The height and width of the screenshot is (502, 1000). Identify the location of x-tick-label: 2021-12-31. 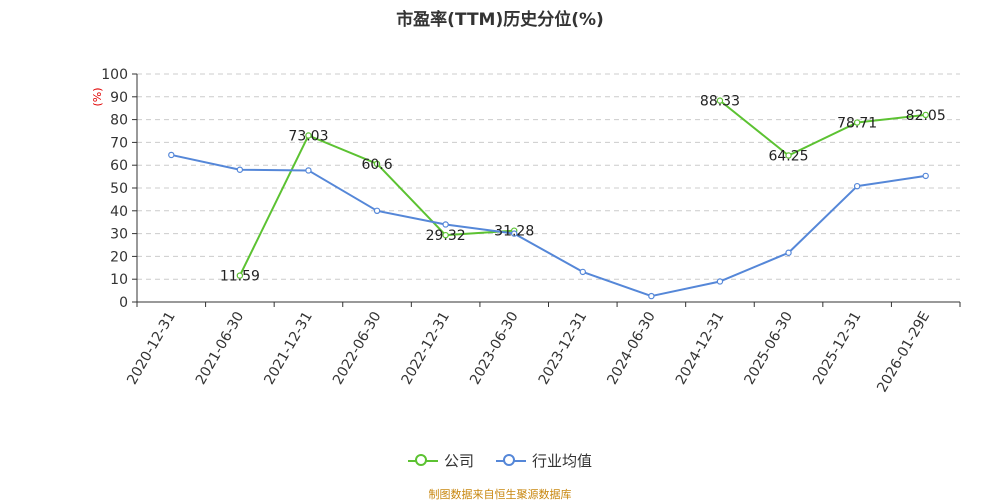
(288, 348).